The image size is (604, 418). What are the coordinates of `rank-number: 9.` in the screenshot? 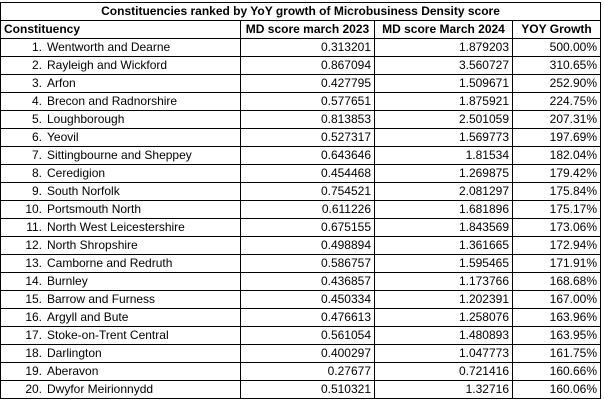 It's located at (36, 191).